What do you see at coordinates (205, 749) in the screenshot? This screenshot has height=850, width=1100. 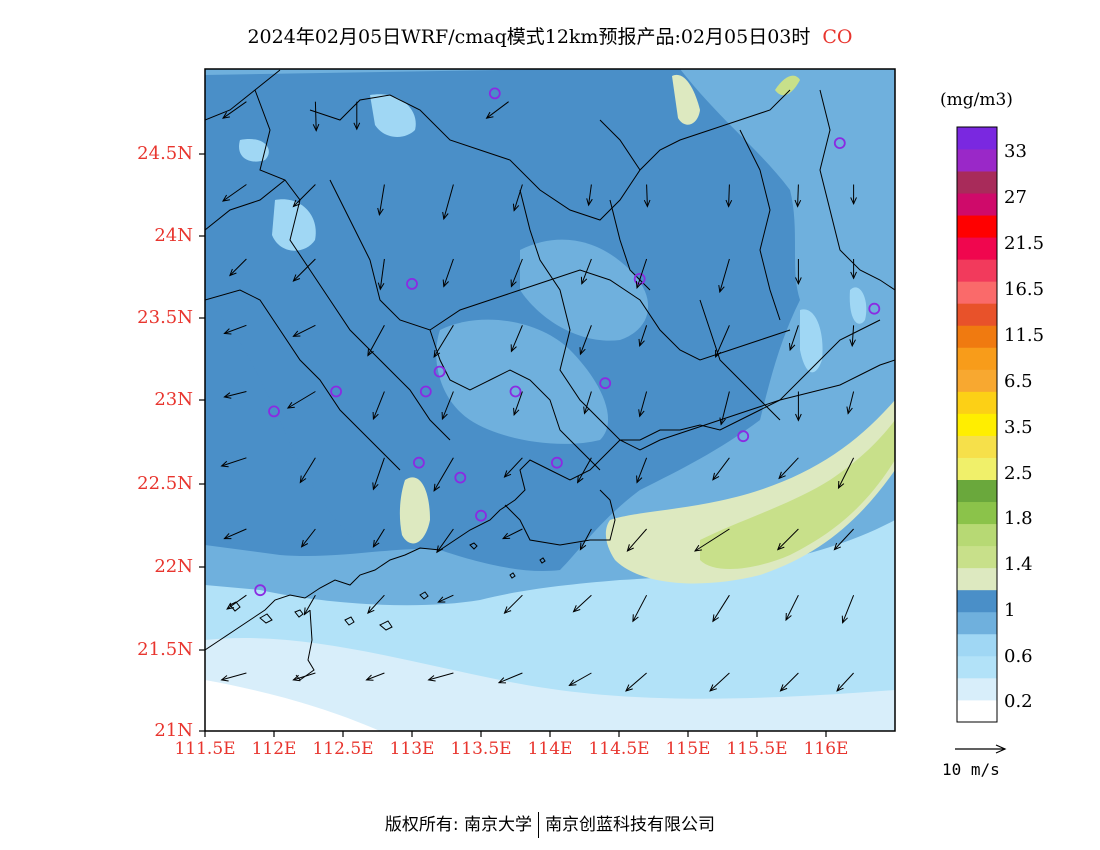 I see `lon-label-111.5: 111.5E` at bounding box center [205, 749].